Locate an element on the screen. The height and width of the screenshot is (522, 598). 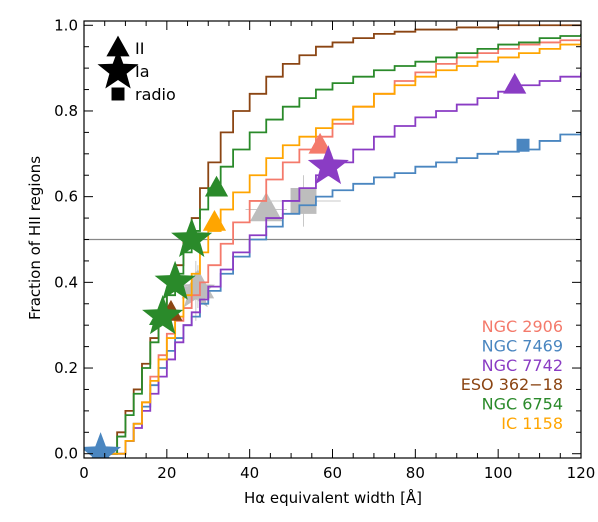
legend-series-label-2: NGC 7742 is located at coordinates (522, 365).